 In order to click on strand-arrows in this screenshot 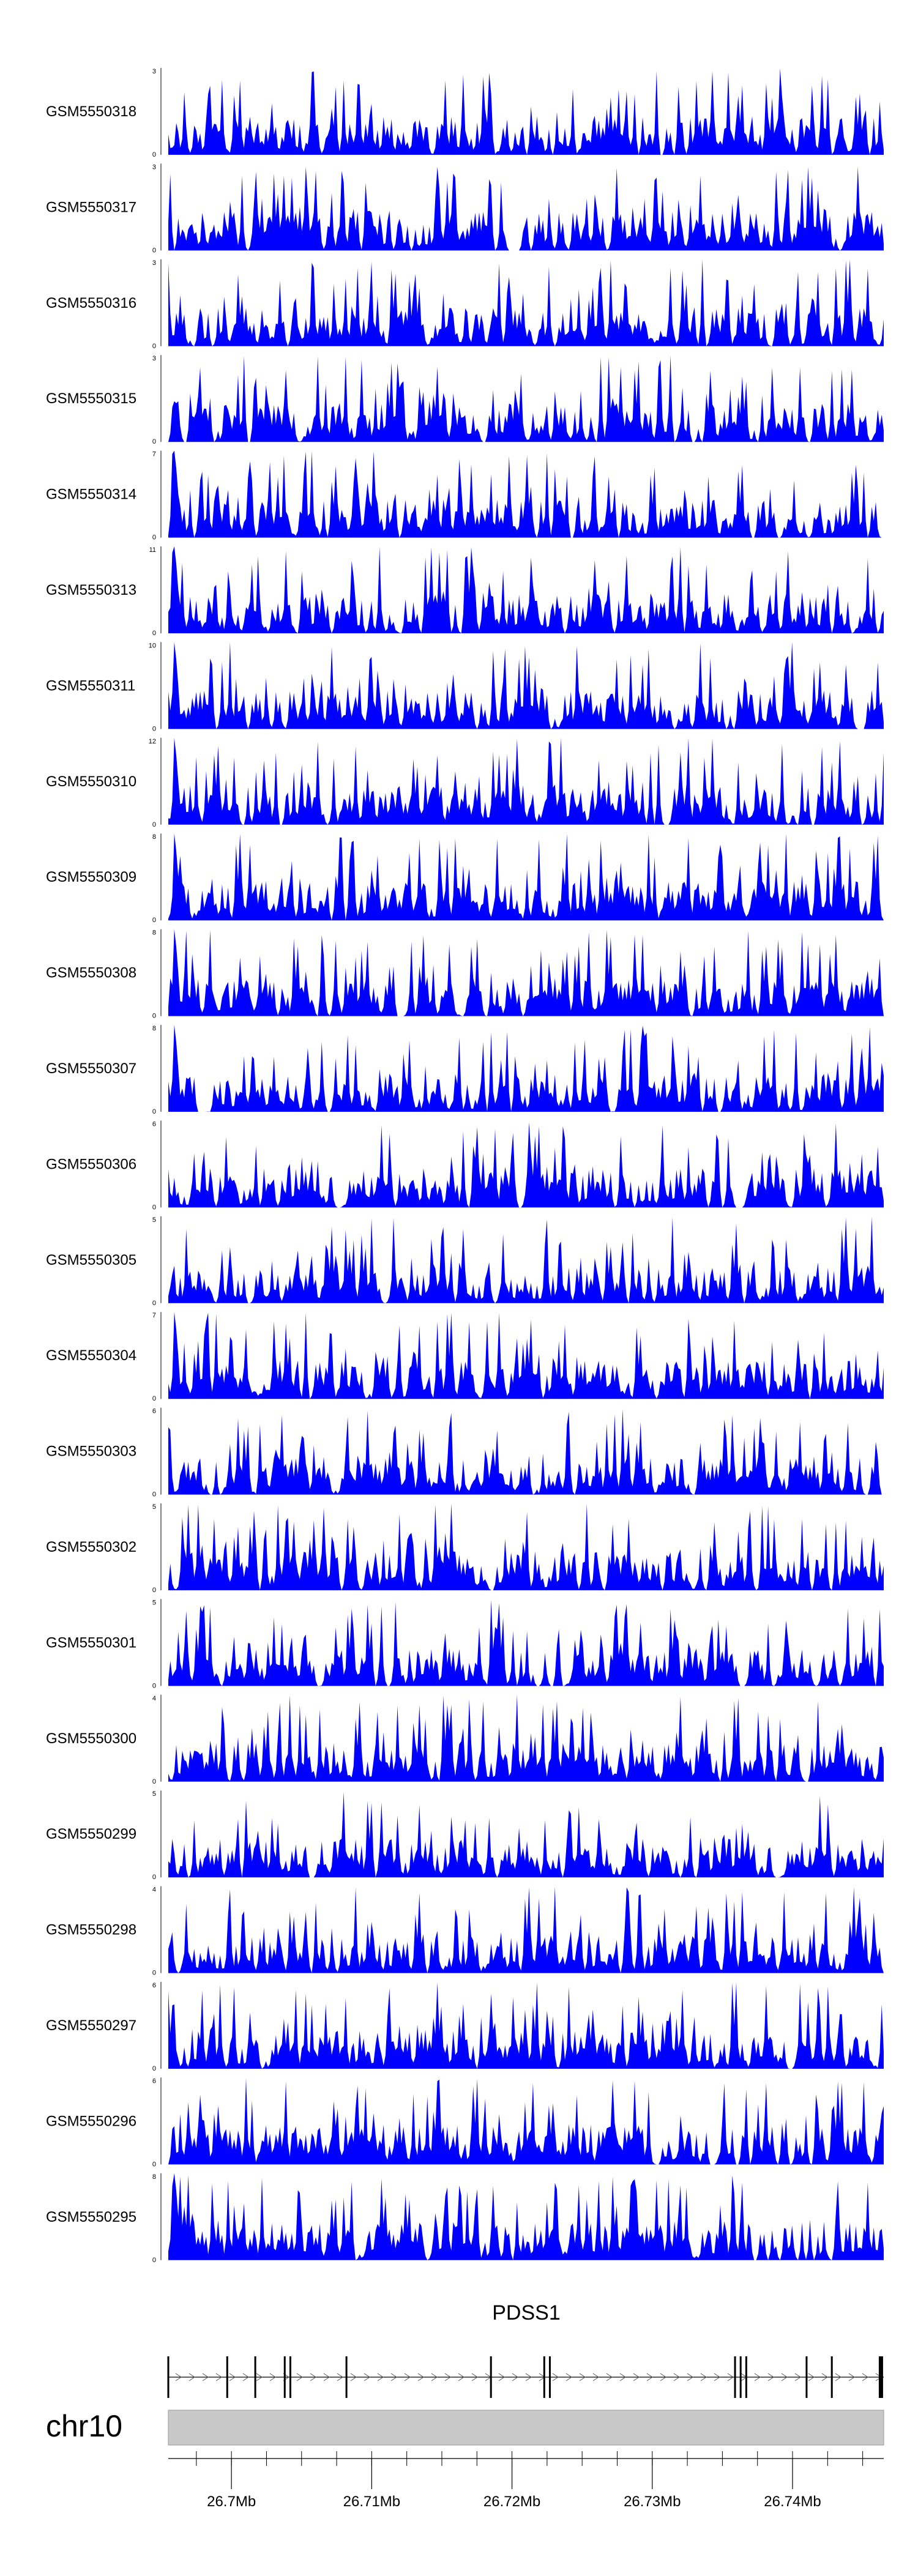, I will do `click(528, 2377)`.